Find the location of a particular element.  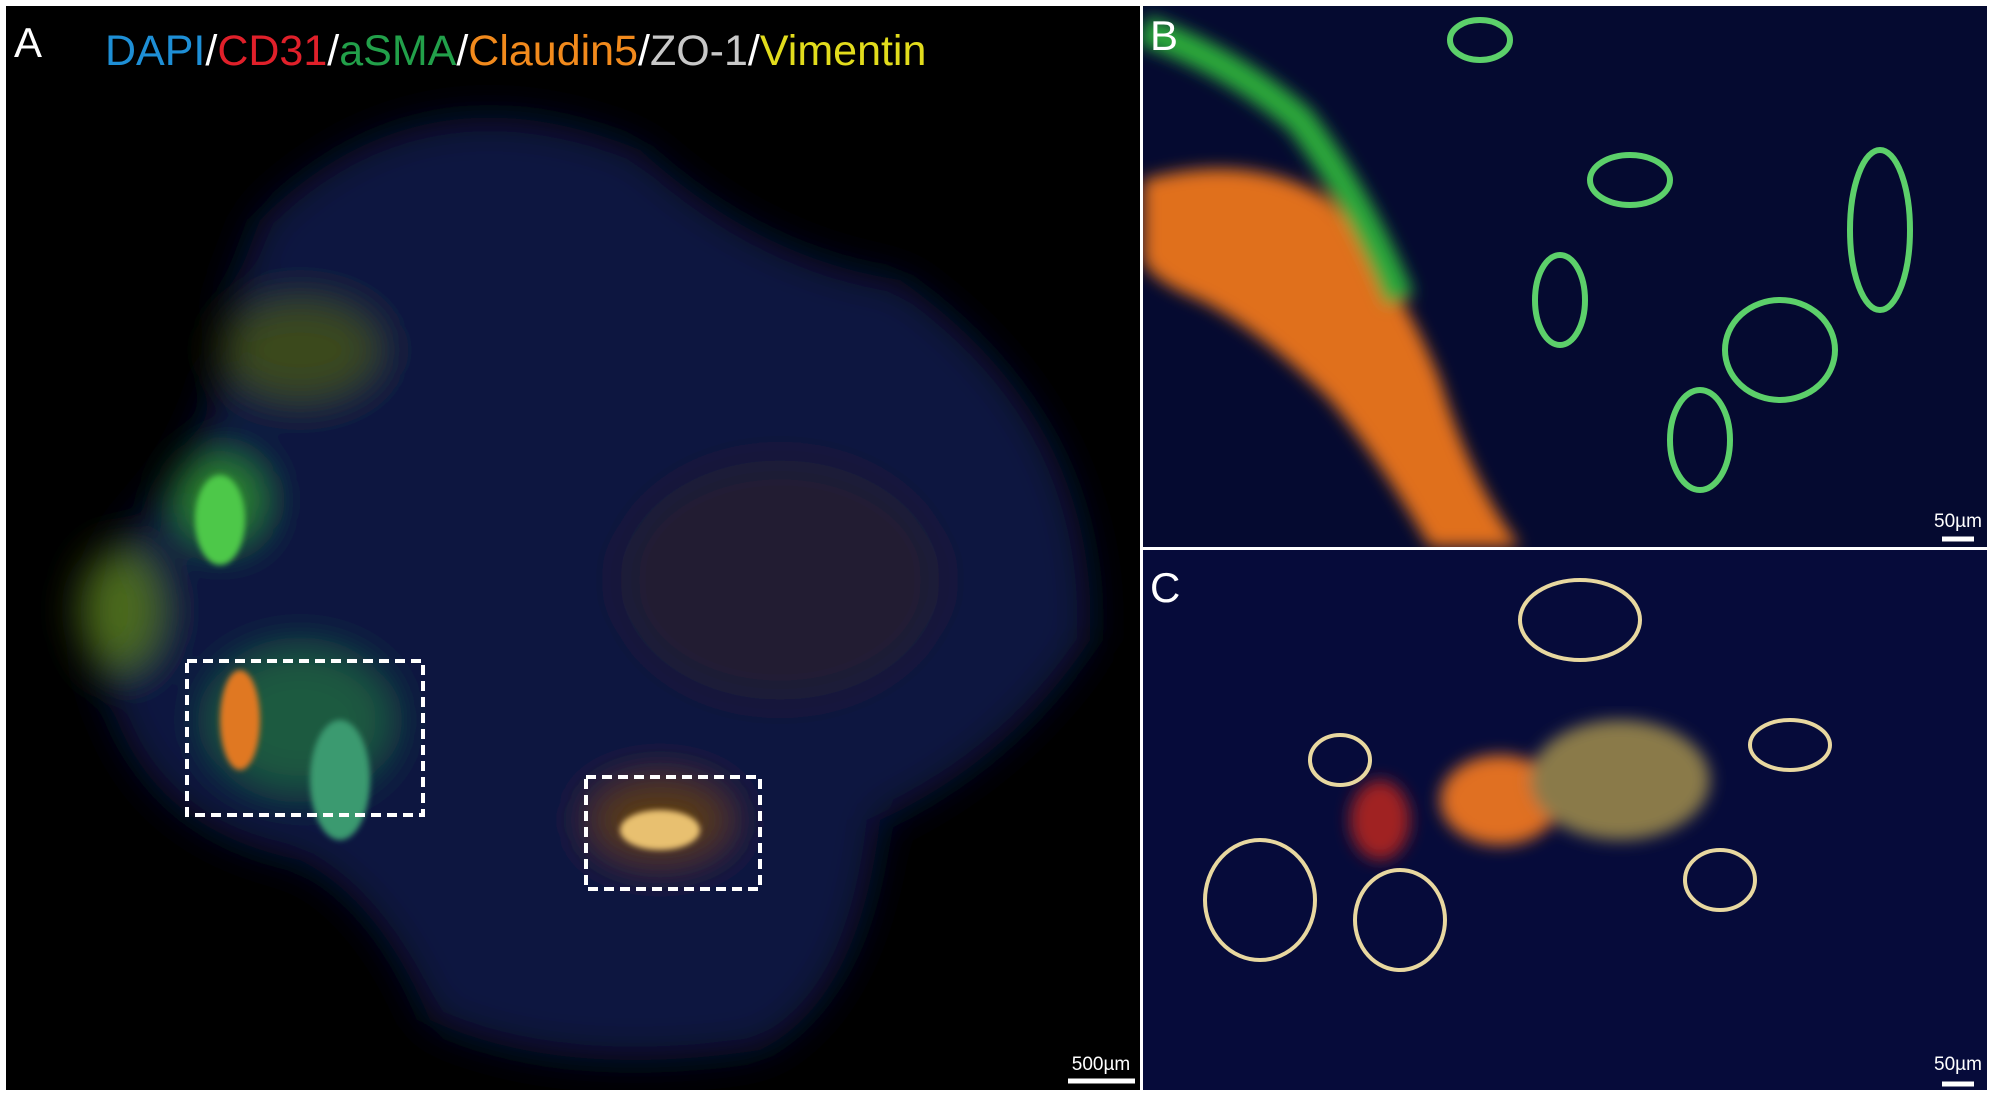

legend-entry: DAPI is located at coordinates (155, 51).